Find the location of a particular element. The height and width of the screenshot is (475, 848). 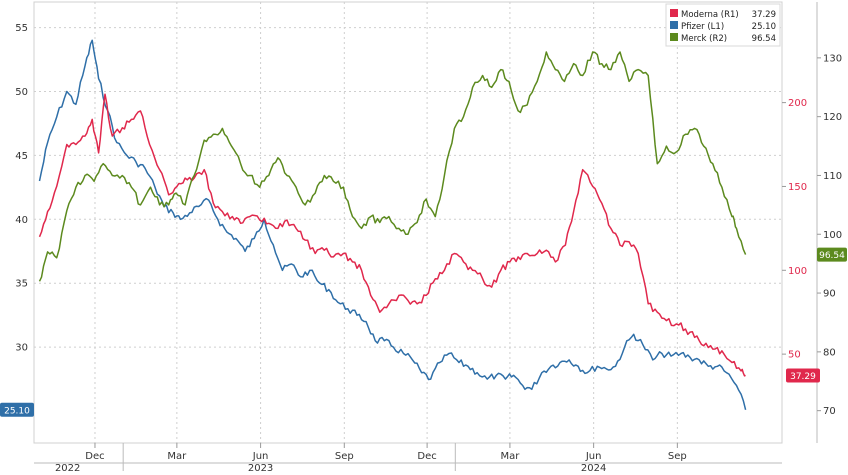

legend-entry-name: Merck (R2) is located at coordinates (704, 39).